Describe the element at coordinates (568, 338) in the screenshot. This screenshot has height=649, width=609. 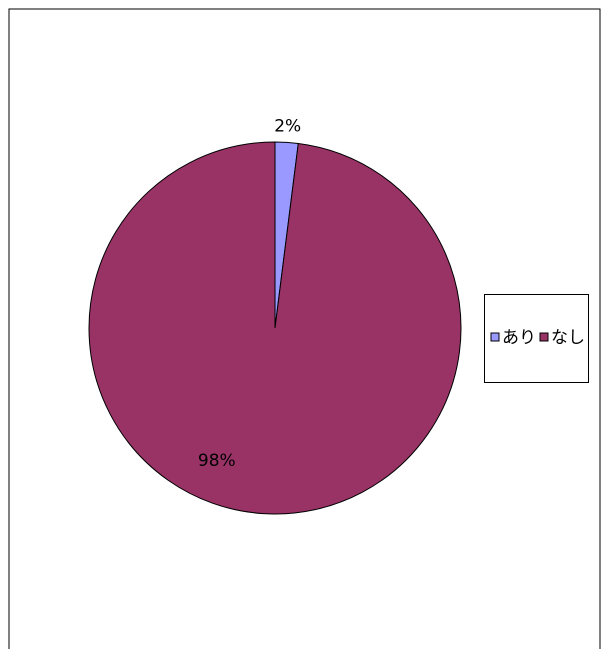
I see `legend-label: なし` at that location.